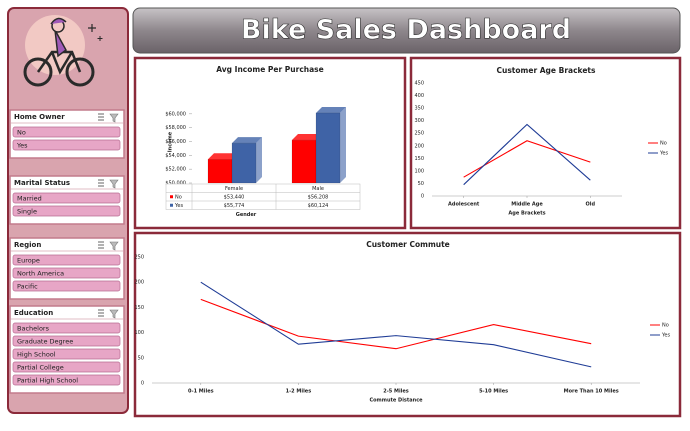 The height and width of the screenshot is (431, 690). I want to click on slicer-item: Partial High School, so click(66, 380).